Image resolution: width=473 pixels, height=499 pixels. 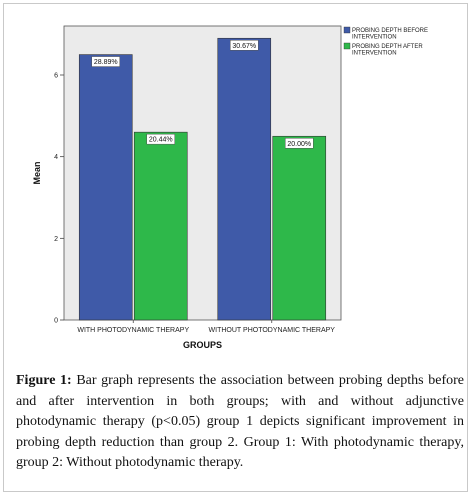 What do you see at coordinates (56, 239) in the screenshot?
I see `y-tick-label: 2` at bounding box center [56, 239].